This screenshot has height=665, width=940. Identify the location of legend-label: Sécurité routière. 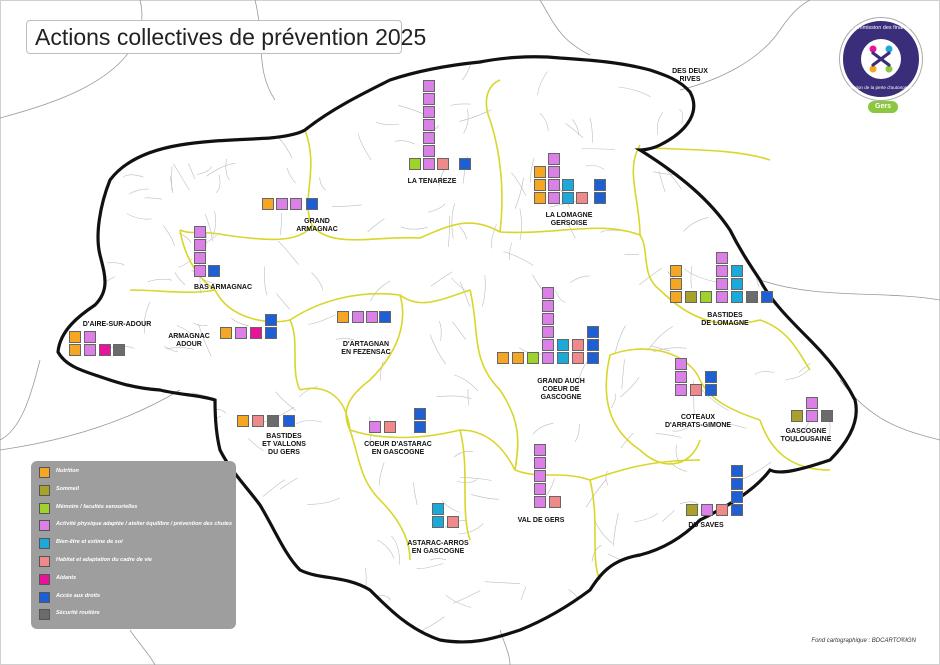
(78, 613).